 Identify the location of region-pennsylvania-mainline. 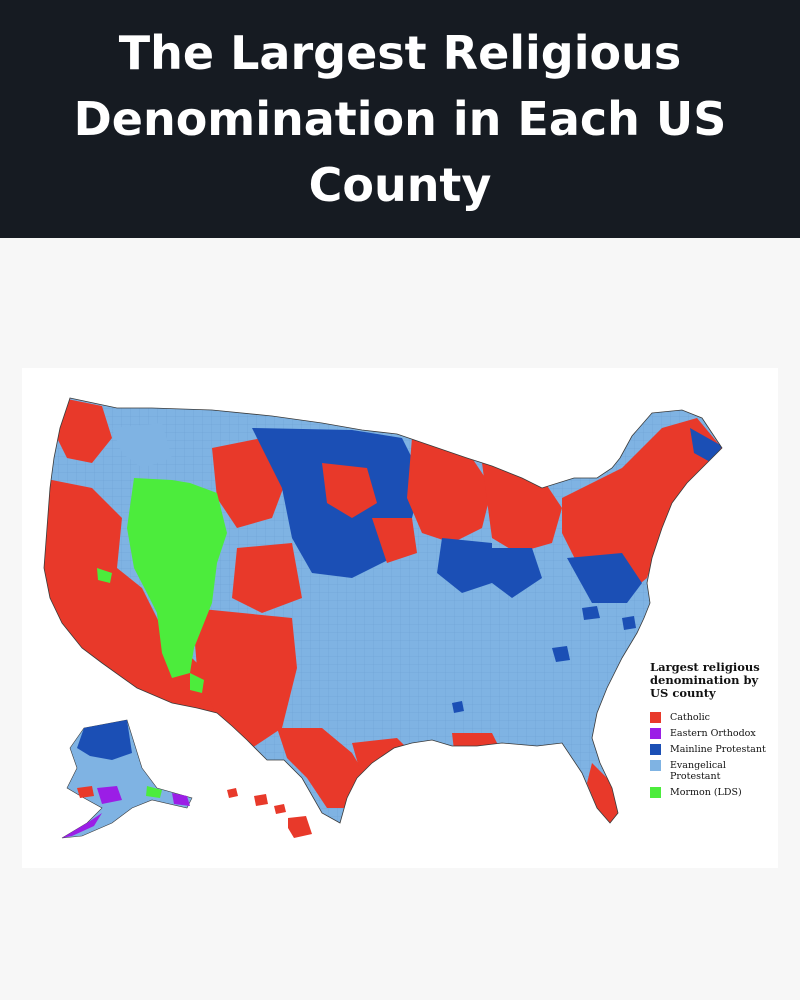
(604, 578).